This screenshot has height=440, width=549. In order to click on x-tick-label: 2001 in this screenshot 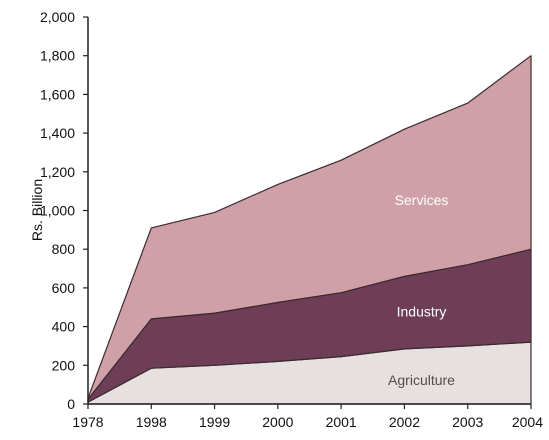, I will do `click(341, 422)`.